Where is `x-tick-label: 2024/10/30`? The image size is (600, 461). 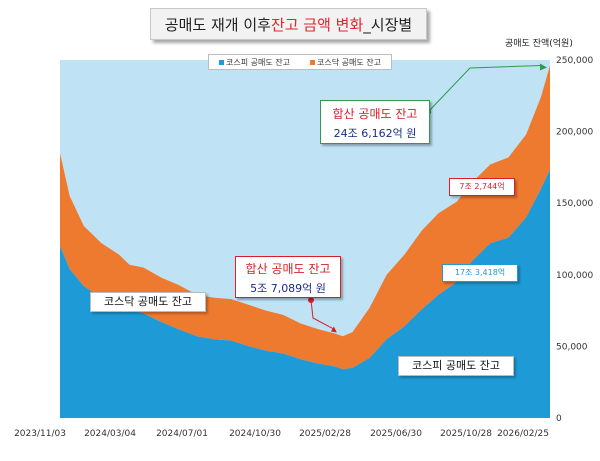
x-tick-label: 2024/10/30 is located at coordinates (255, 434).